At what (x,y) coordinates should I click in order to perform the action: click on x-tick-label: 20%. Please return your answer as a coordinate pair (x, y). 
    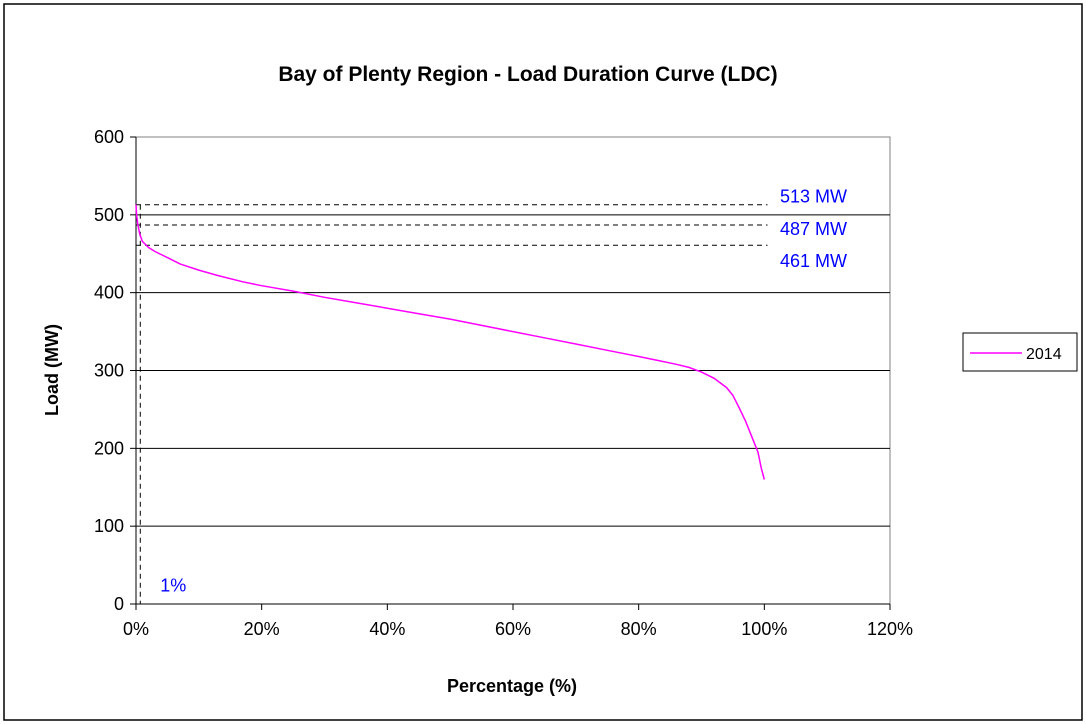
    Looking at the image, I should click on (262, 629).